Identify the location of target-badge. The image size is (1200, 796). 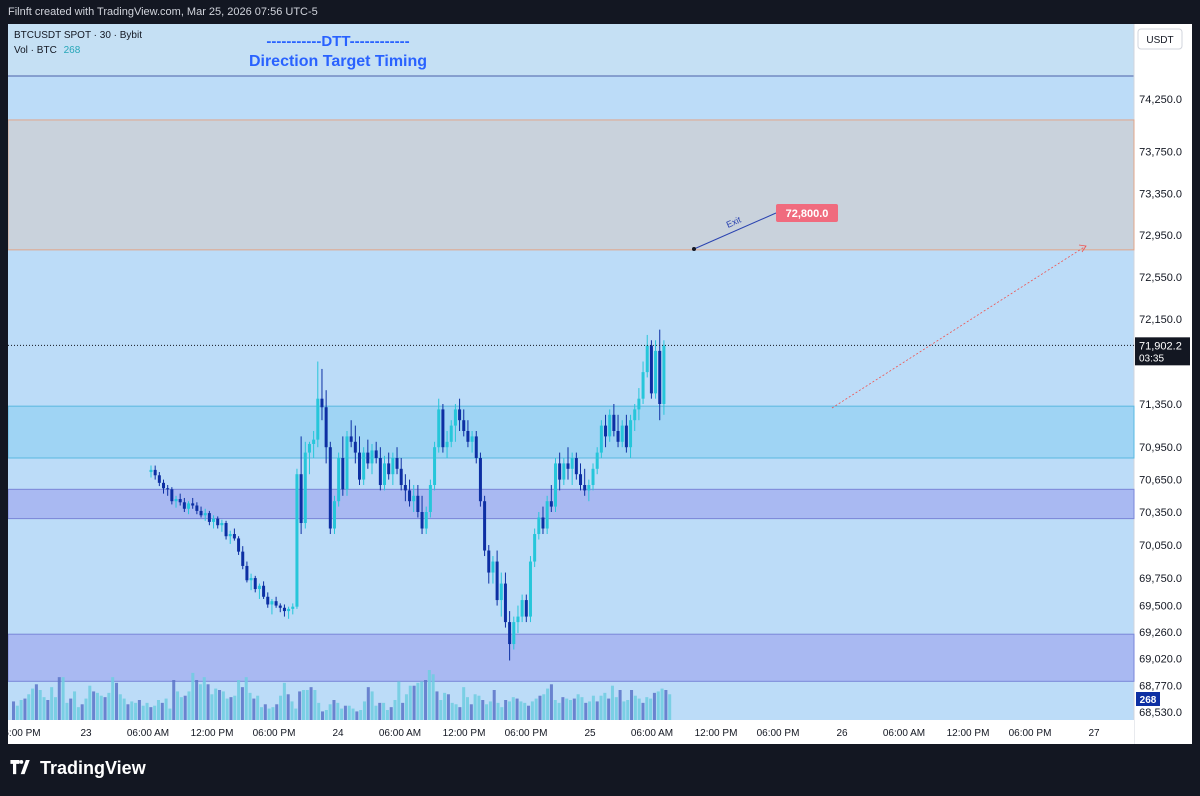
(807, 213).